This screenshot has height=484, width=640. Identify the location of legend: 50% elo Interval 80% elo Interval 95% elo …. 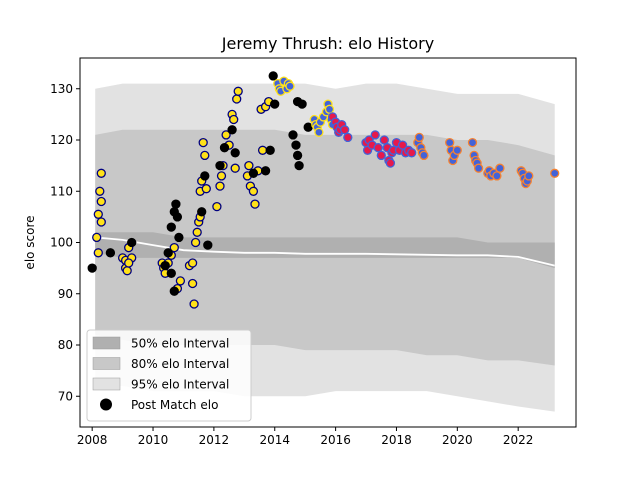
(169, 375).